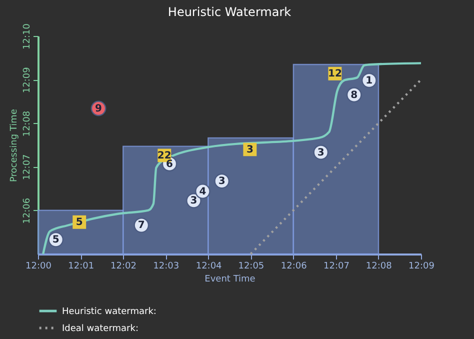 This screenshot has height=339, width=474. What do you see at coordinates (335, 74) in the screenshot?
I see `annotation: 12` at bounding box center [335, 74].